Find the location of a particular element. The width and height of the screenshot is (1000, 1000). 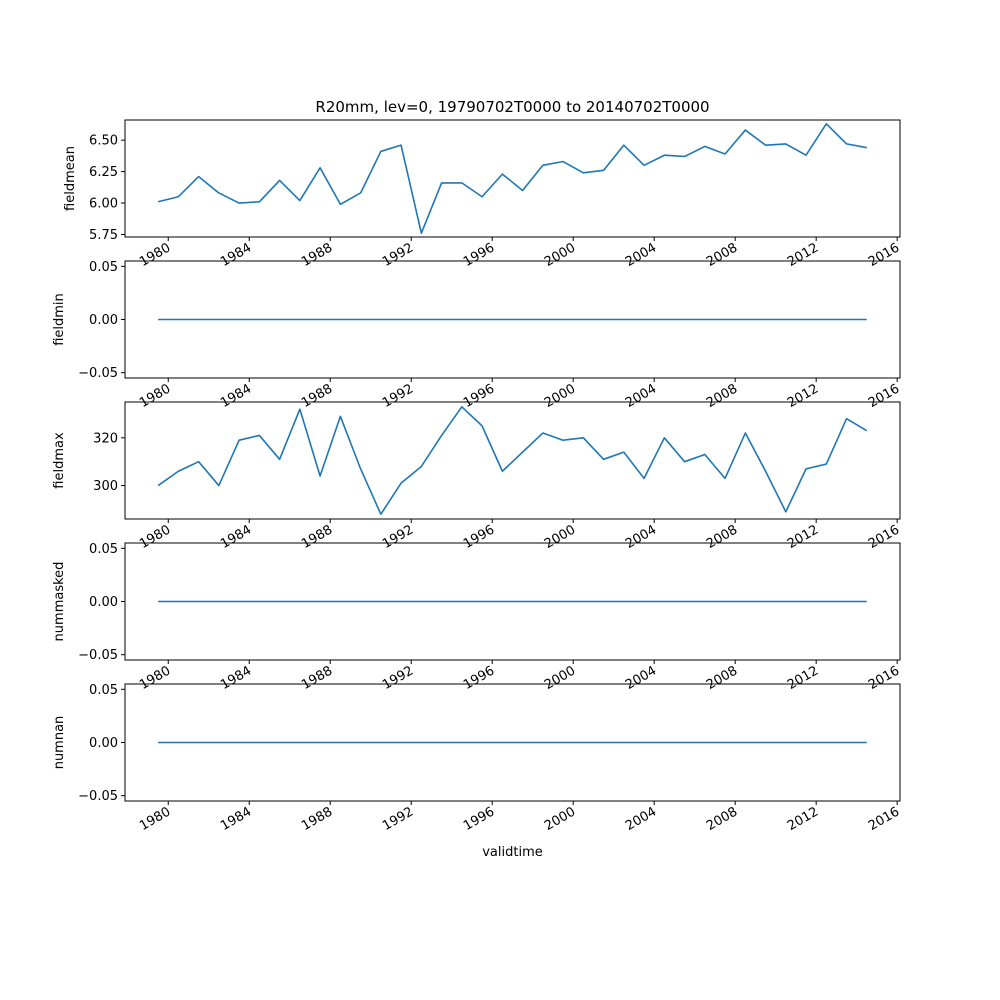

series-line-fieldmean is located at coordinates (512, 178).